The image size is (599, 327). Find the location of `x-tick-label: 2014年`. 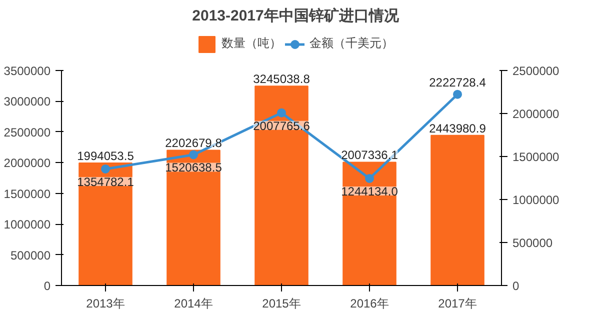

x-tick-label: 2014年 is located at coordinates (193, 303).